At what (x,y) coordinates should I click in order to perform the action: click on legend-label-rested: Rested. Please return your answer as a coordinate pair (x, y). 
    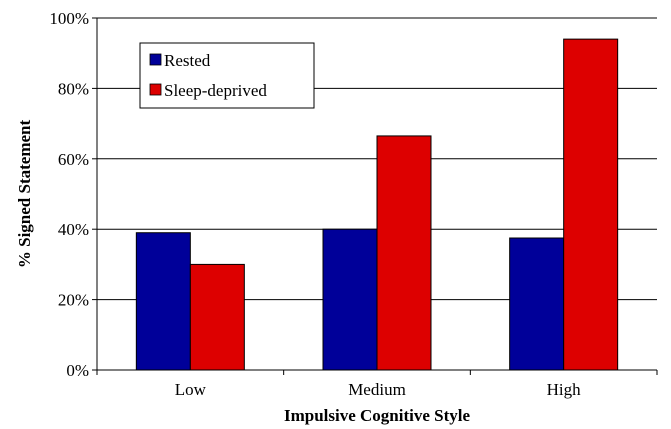
    Looking at the image, I should click on (187, 60).